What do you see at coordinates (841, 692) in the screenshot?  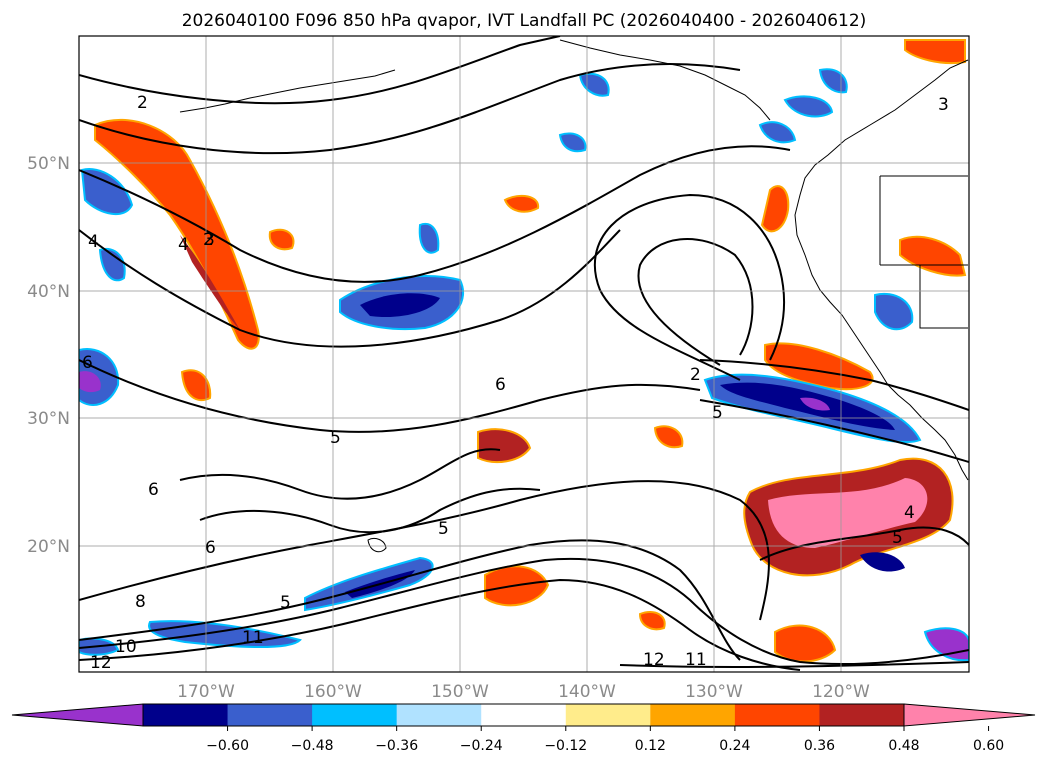 I see `lon-label-120w: 120°W` at bounding box center [841, 692].